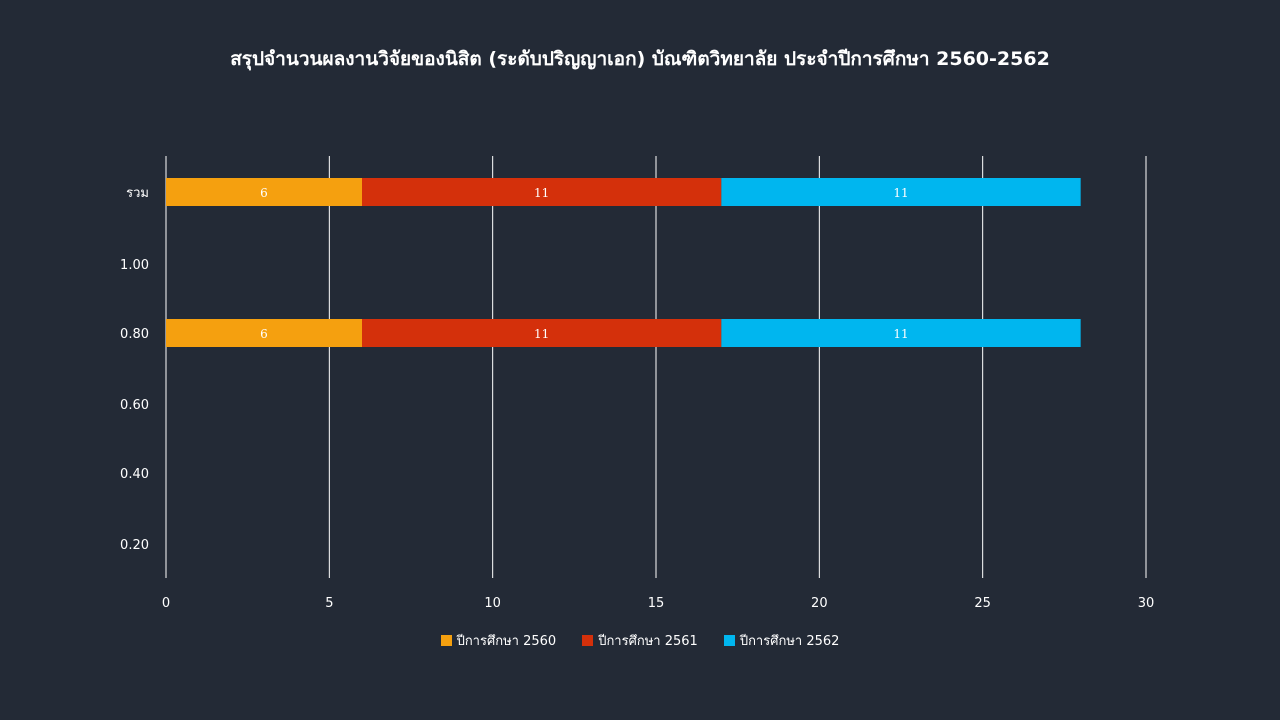 Image resolution: width=1280 pixels, height=720 pixels. What do you see at coordinates (982, 603) in the screenshot?
I see `x-tick-label: 25` at bounding box center [982, 603].